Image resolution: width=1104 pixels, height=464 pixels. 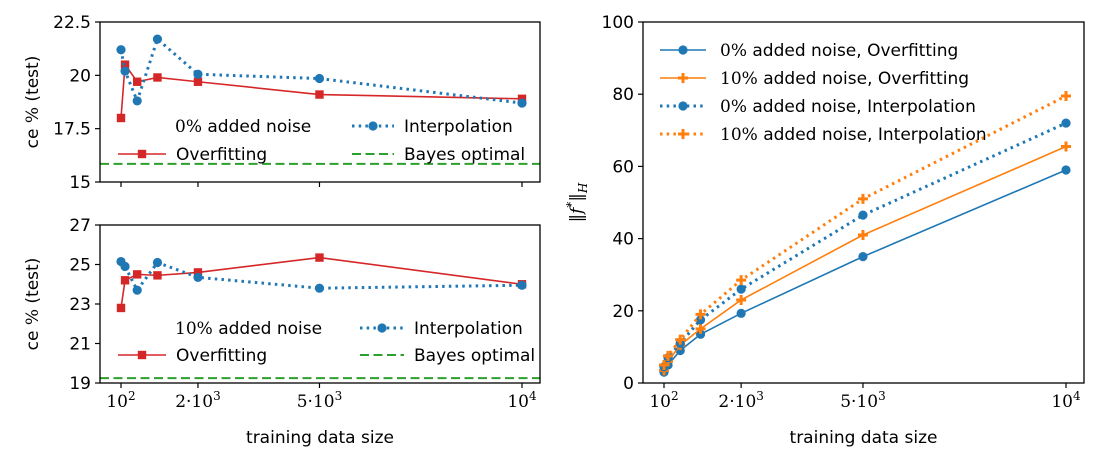 I want to click on y-tick-label: 100, so click(x=618, y=23).